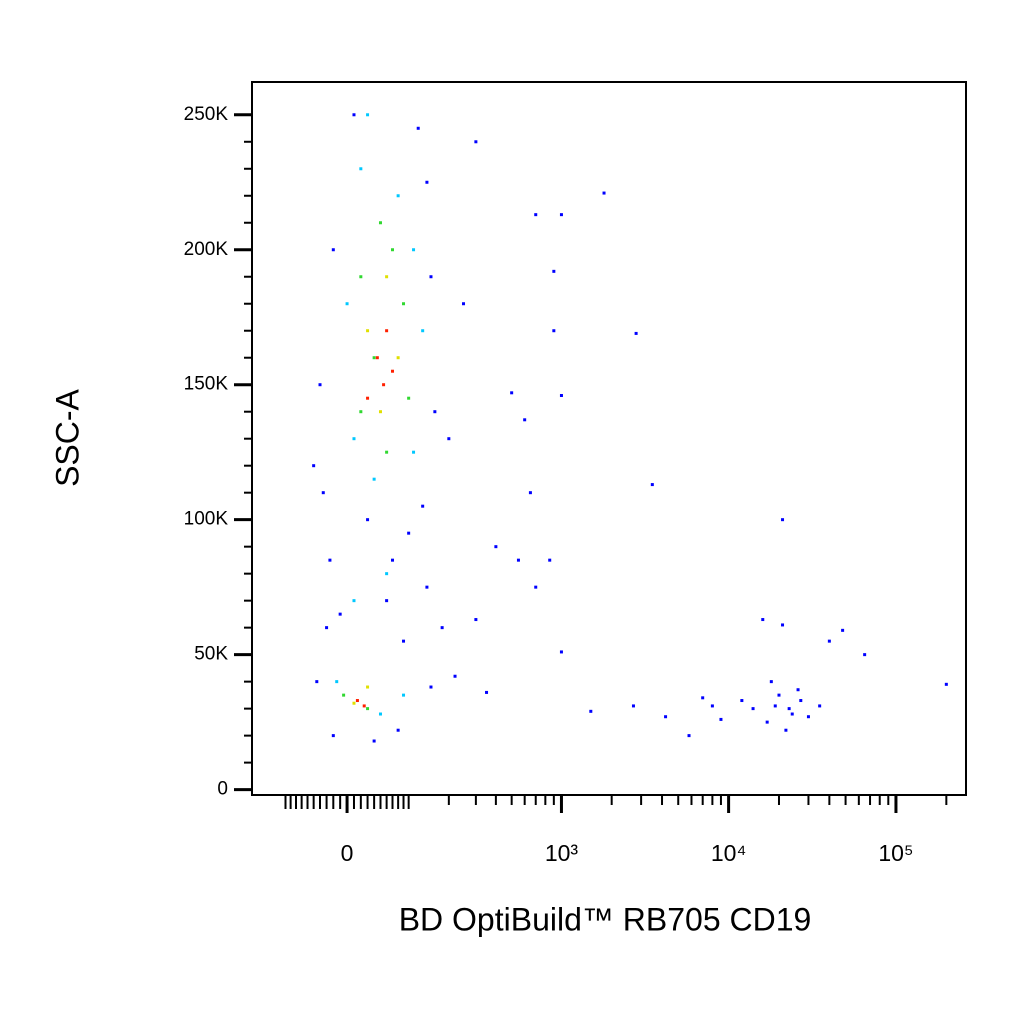 This screenshot has width=1024, height=1029. I want to click on y-tick-label: 150K, so click(206, 384).